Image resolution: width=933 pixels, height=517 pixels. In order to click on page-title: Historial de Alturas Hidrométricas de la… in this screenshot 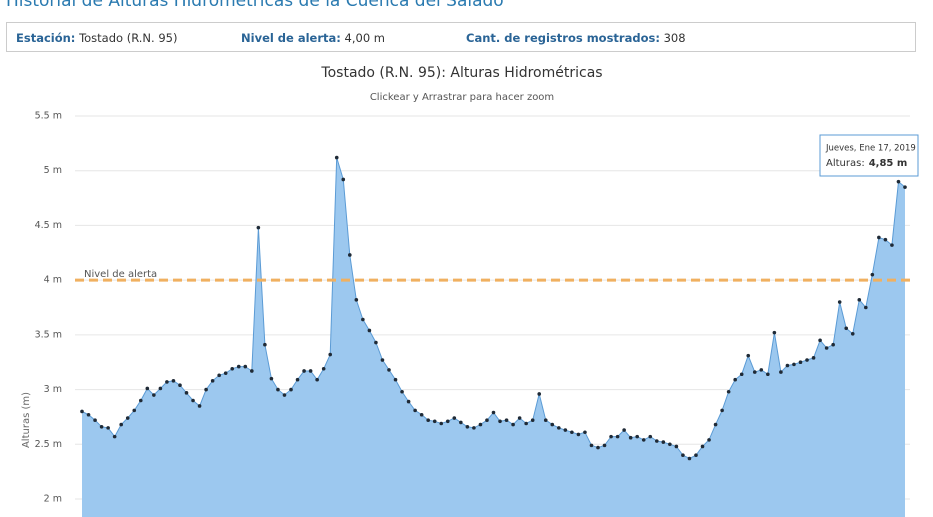, I will do `click(255, 5)`.